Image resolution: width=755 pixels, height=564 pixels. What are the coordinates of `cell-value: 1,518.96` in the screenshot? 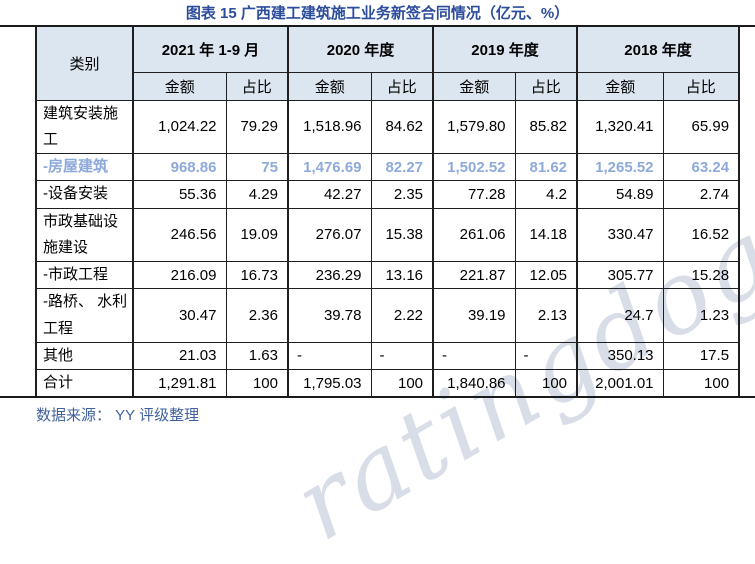 It's located at (329, 126).